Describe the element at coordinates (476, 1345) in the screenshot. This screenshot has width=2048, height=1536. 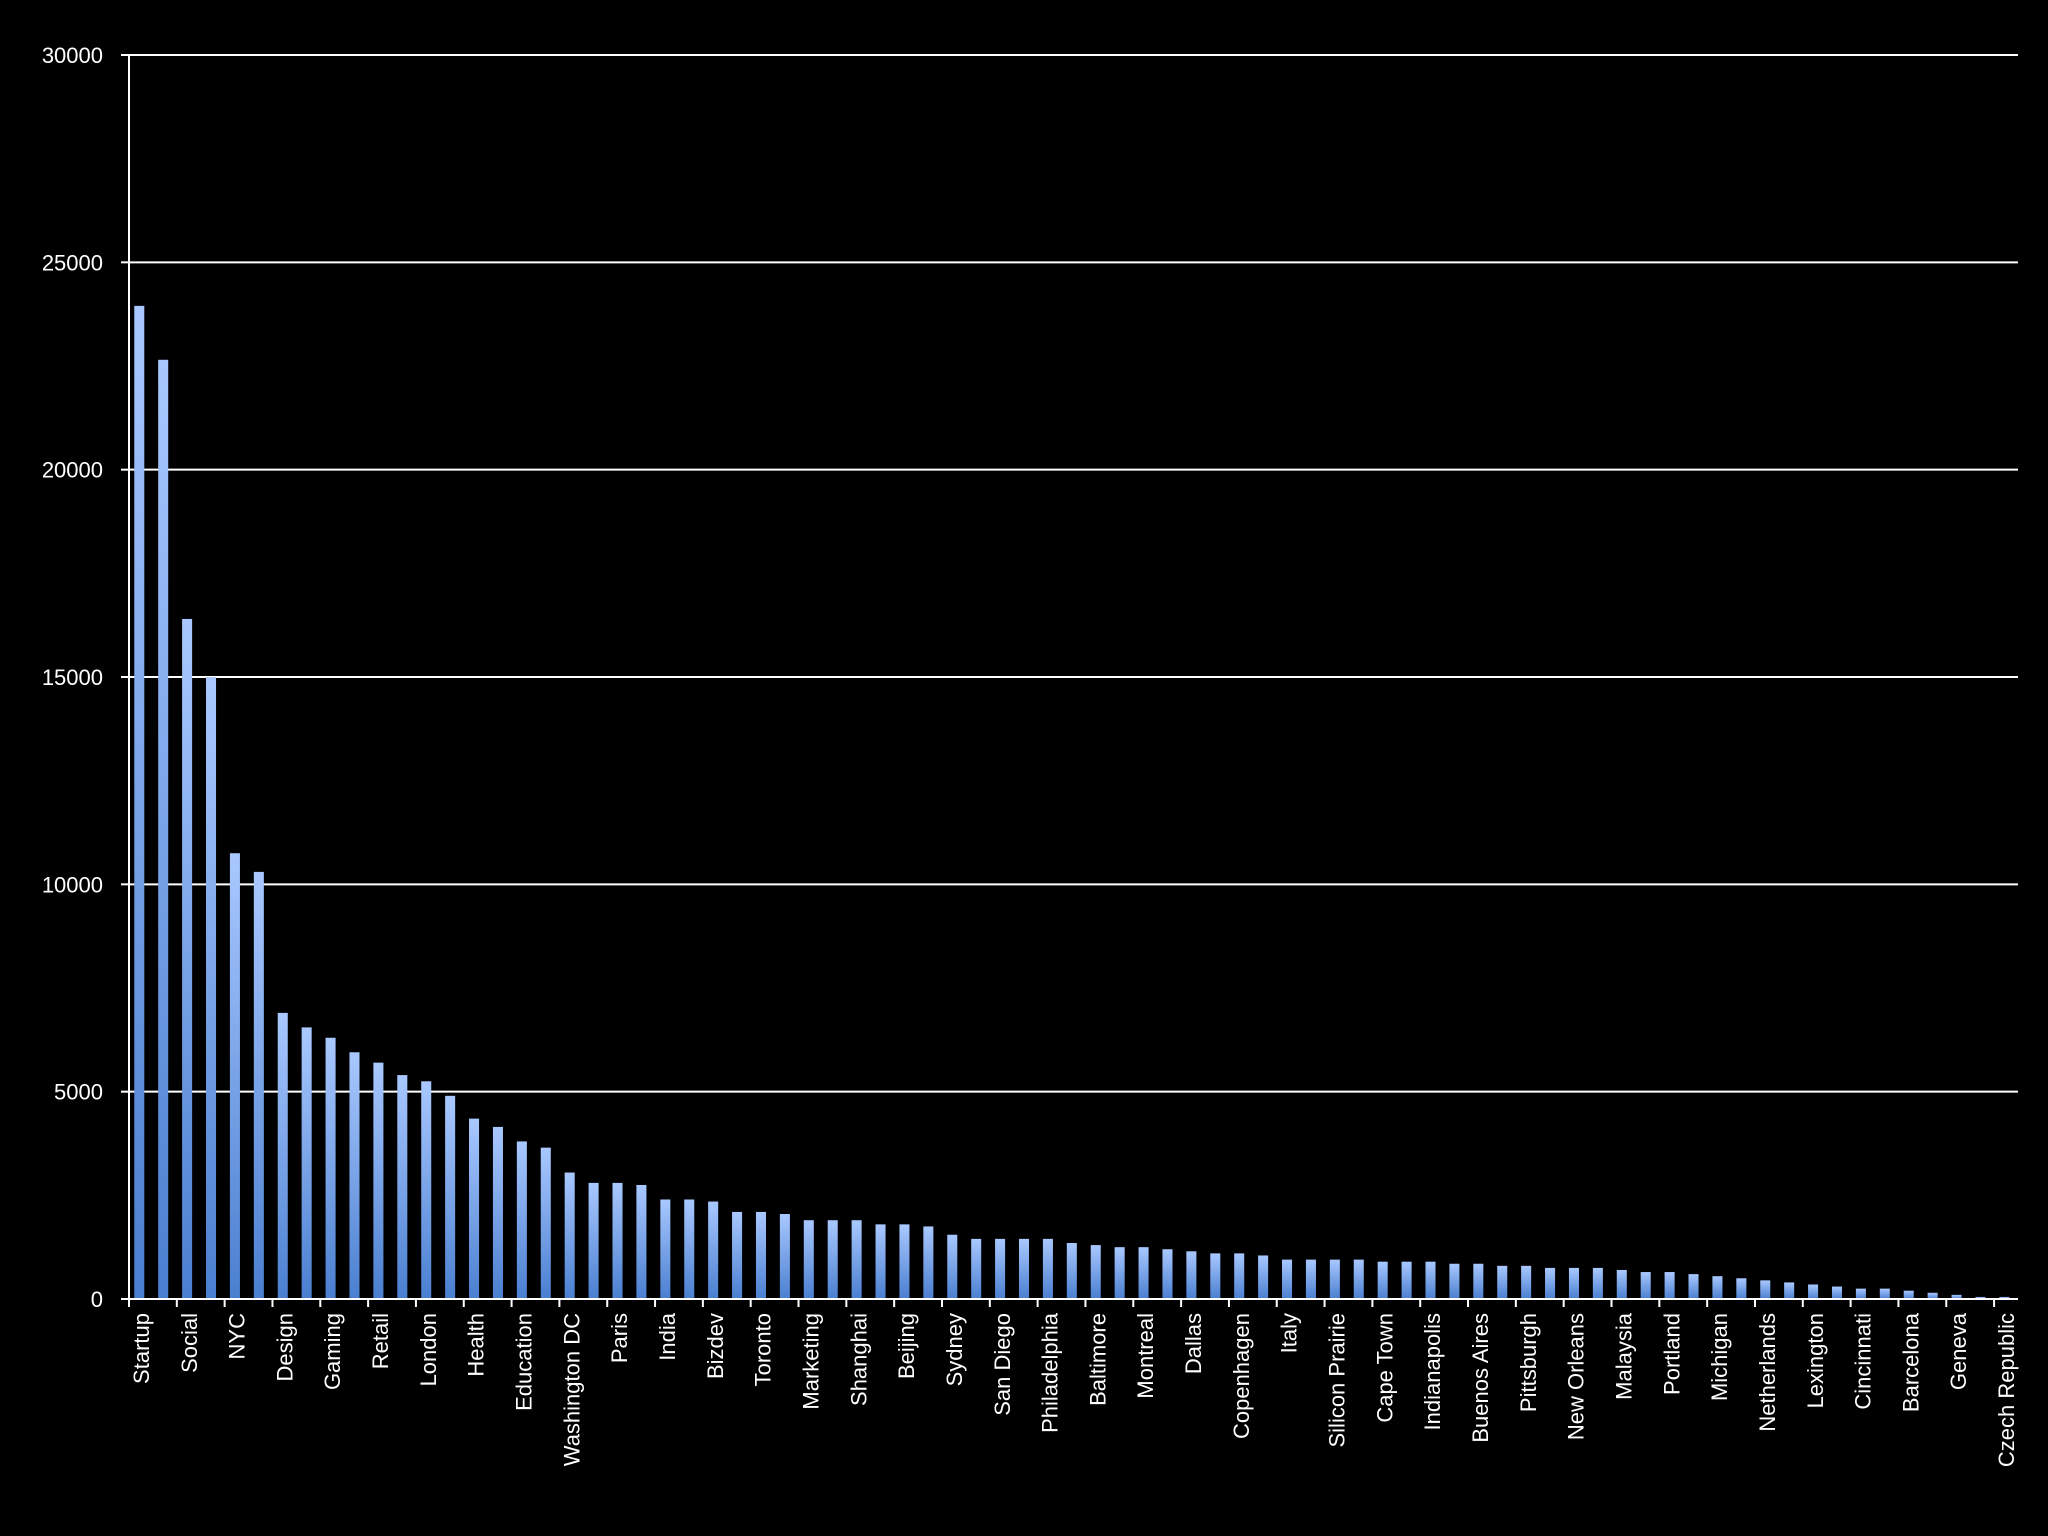
I see `x-tick-label: Health` at that location.